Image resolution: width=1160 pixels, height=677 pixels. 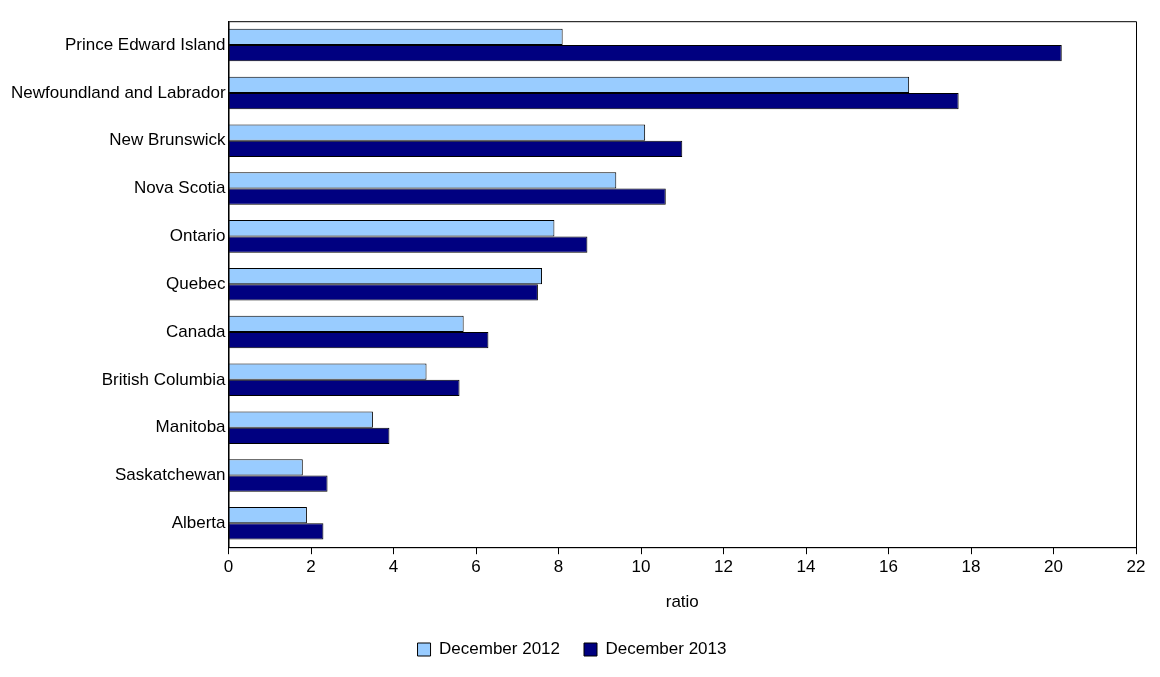 I want to click on y-tick-label: British Columbia, so click(x=164, y=379).